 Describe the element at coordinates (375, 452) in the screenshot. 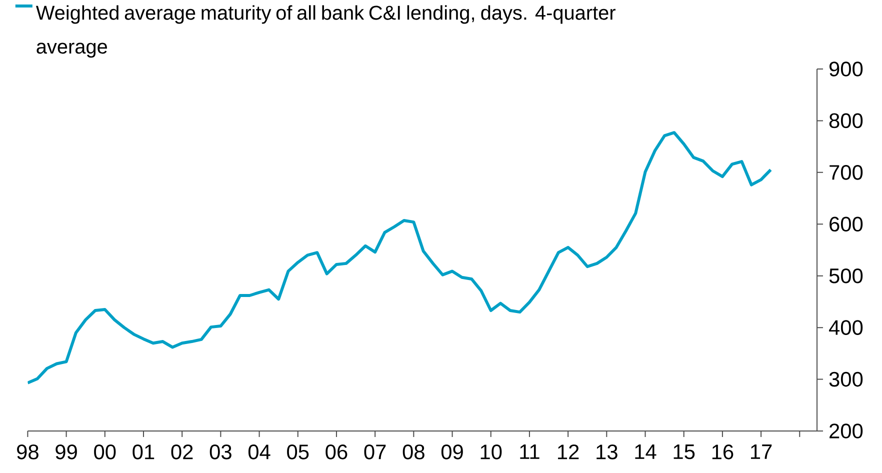

I see `x-tick-label: 07` at that location.